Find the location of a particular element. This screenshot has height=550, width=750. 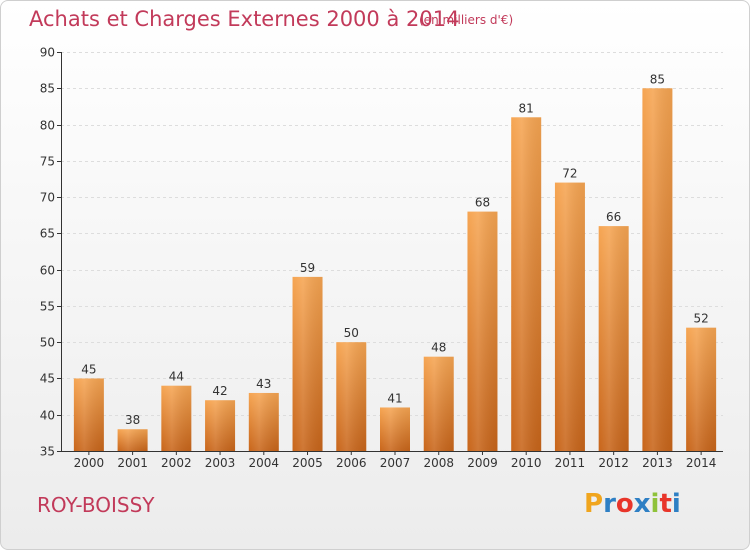

x-tick-label-2001: 2001 is located at coordinates (132, 463).